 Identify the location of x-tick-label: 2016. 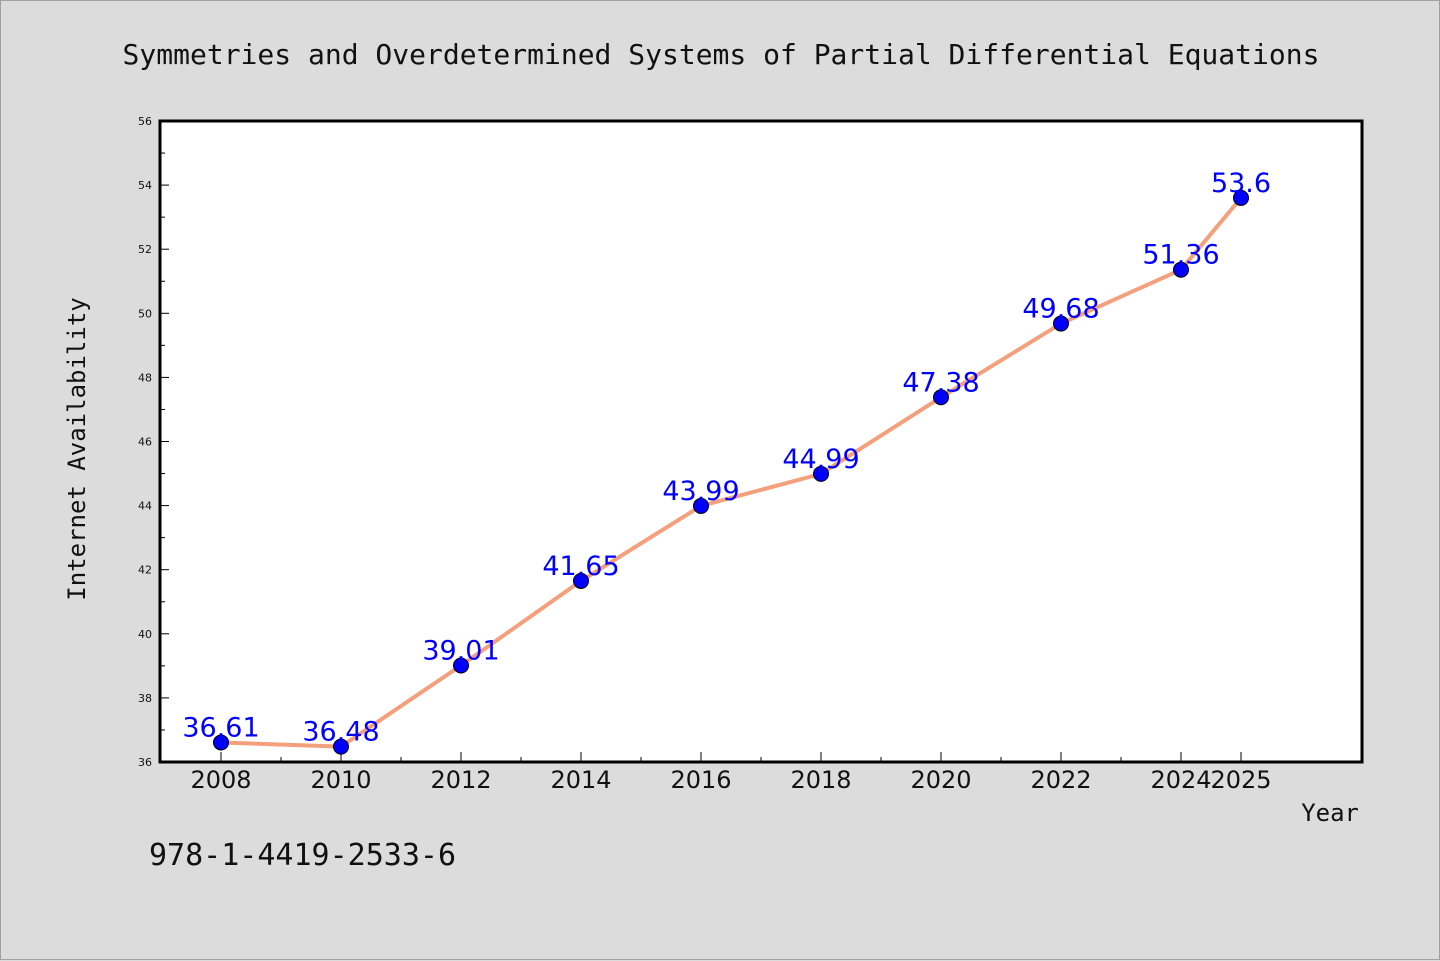
(700, 780).